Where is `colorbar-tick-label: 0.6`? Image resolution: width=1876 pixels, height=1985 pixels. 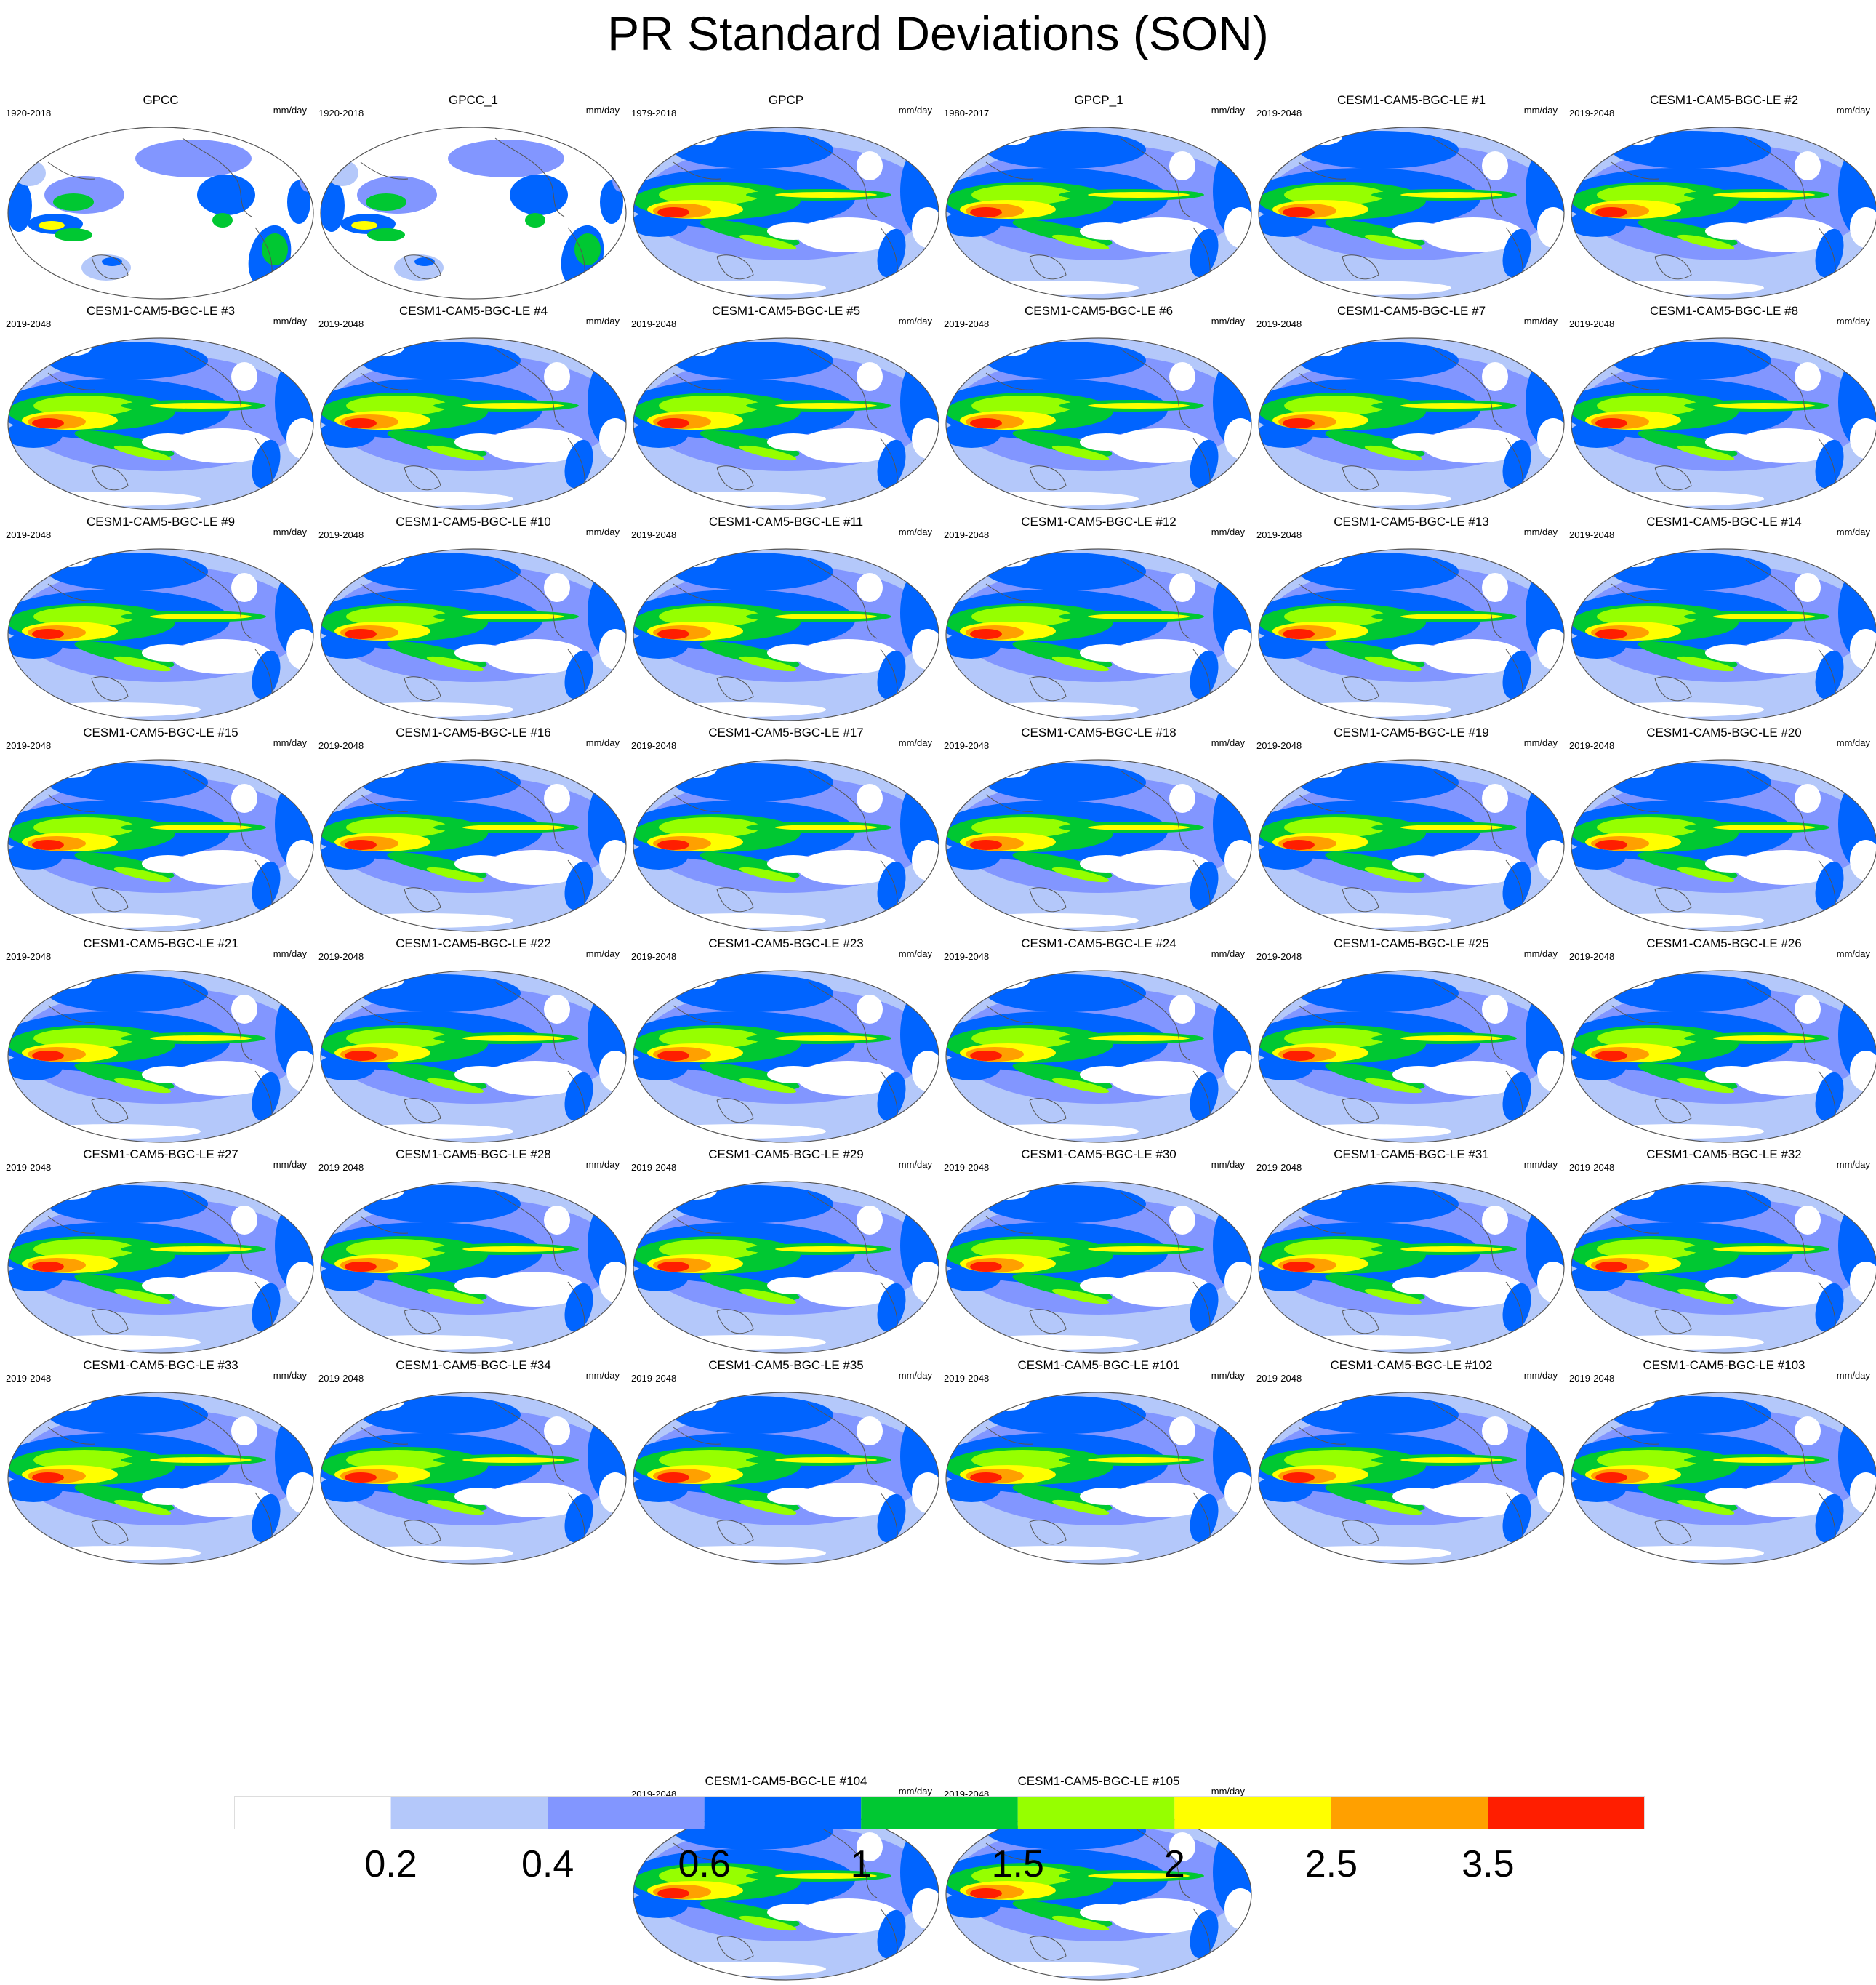
colorbar-tick-label: 0.6 is located at coordinates (704, 1864).